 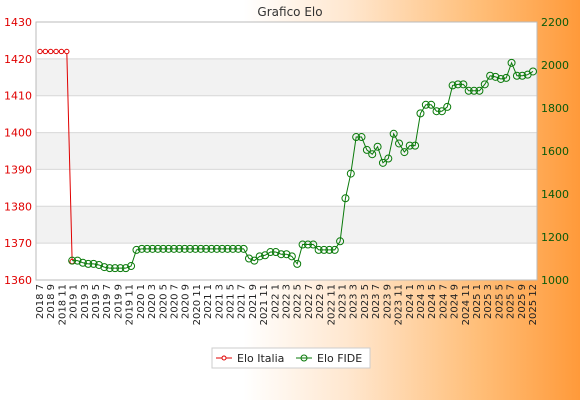 What do you see at coordinates (320, 301) in the screenshot?
I see `x-tick-label: 2022 9` at bounding box center [320, 301].